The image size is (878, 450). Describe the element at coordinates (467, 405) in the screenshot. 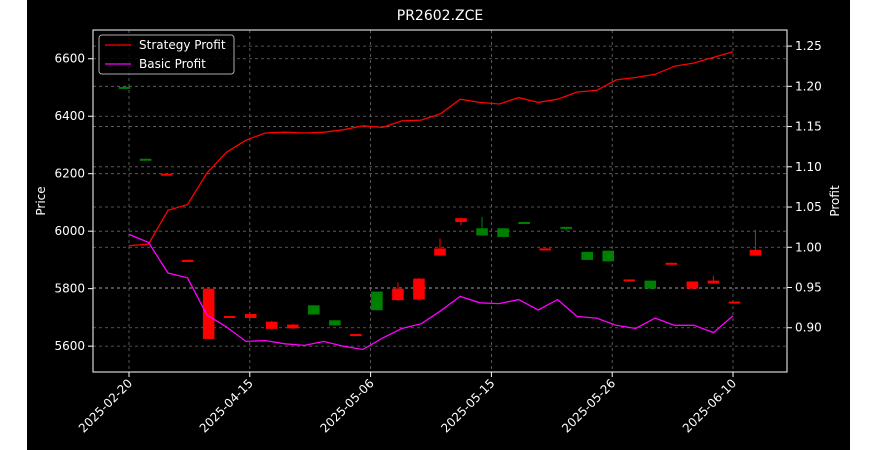

I see `x-tick-label: 2025-05-15` at that location.